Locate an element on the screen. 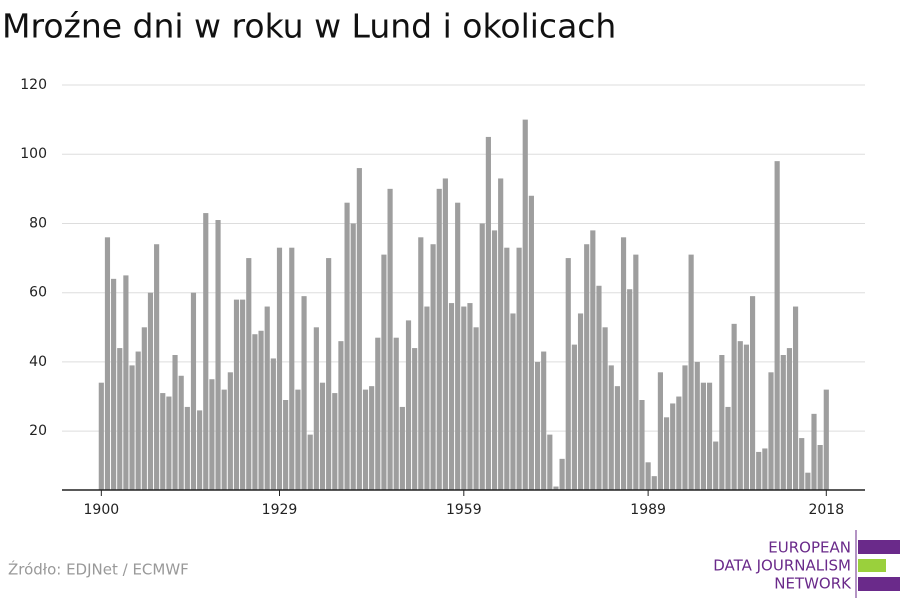  x-tick-label: 1959 is located at coordinates (464, 510).